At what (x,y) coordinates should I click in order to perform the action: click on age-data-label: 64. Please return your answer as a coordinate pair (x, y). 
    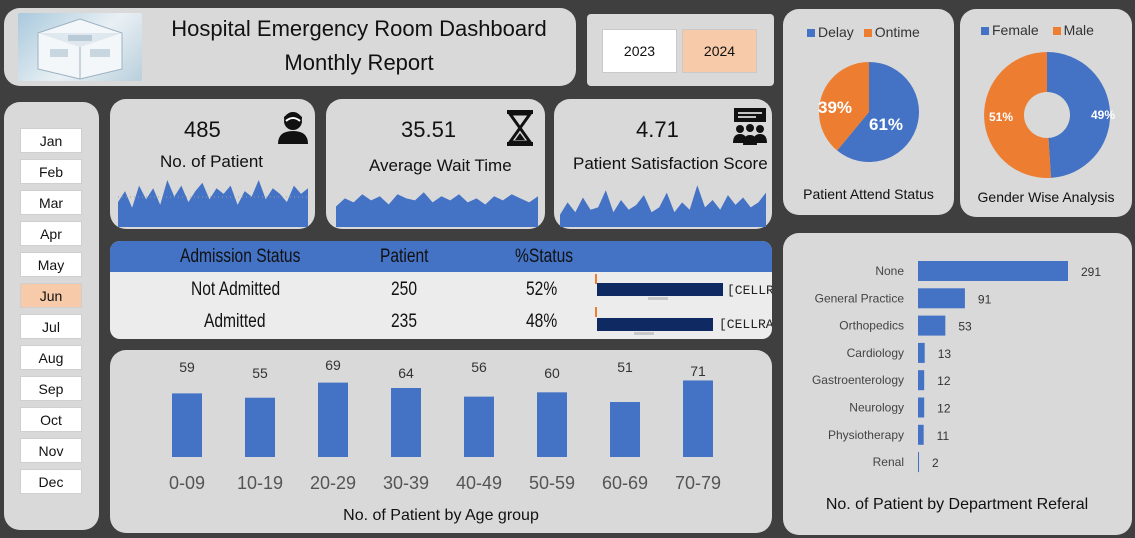
    Looking at the image, I should click on (406, 373).